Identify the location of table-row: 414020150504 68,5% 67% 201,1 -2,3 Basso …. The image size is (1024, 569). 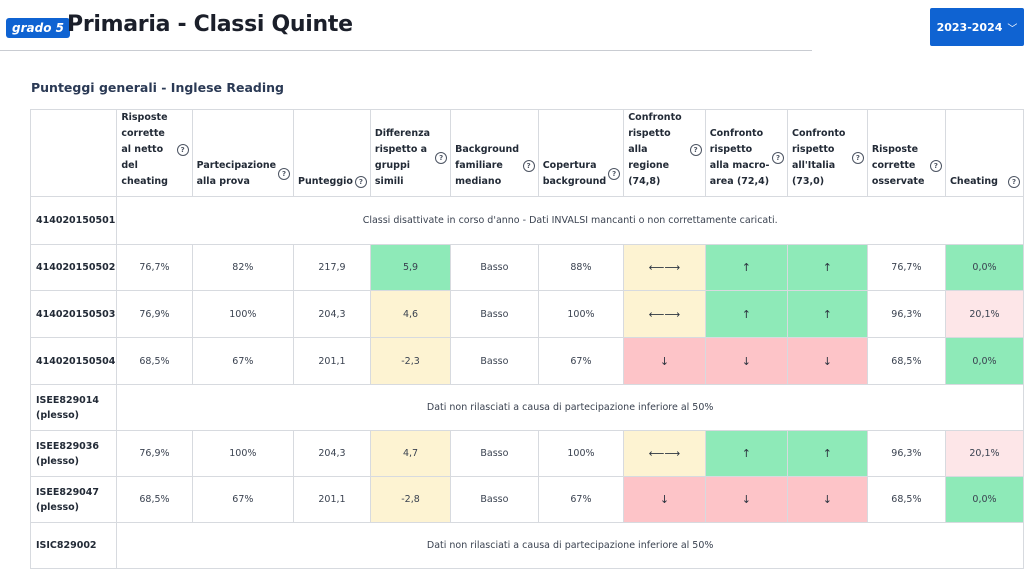
(526, 361).